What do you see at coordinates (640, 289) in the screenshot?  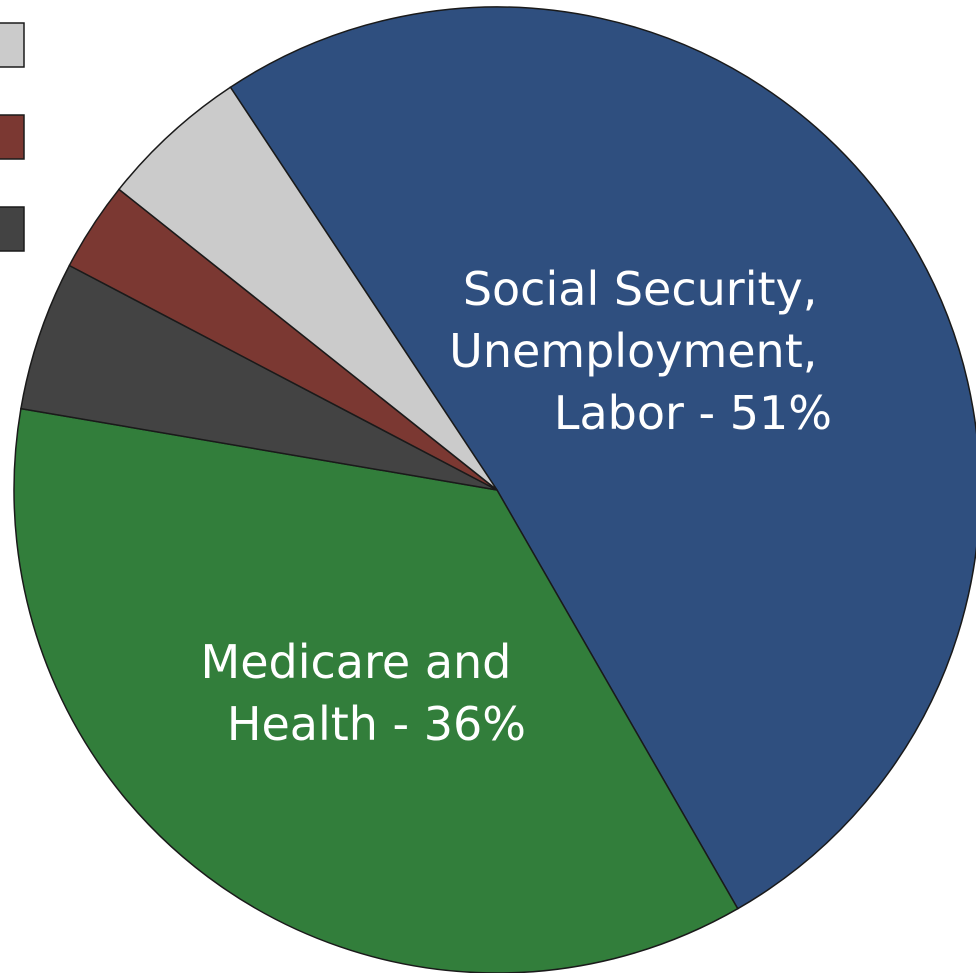 I see `label-social-security-line-1: Social Security,` at bounding box center [640, 289].